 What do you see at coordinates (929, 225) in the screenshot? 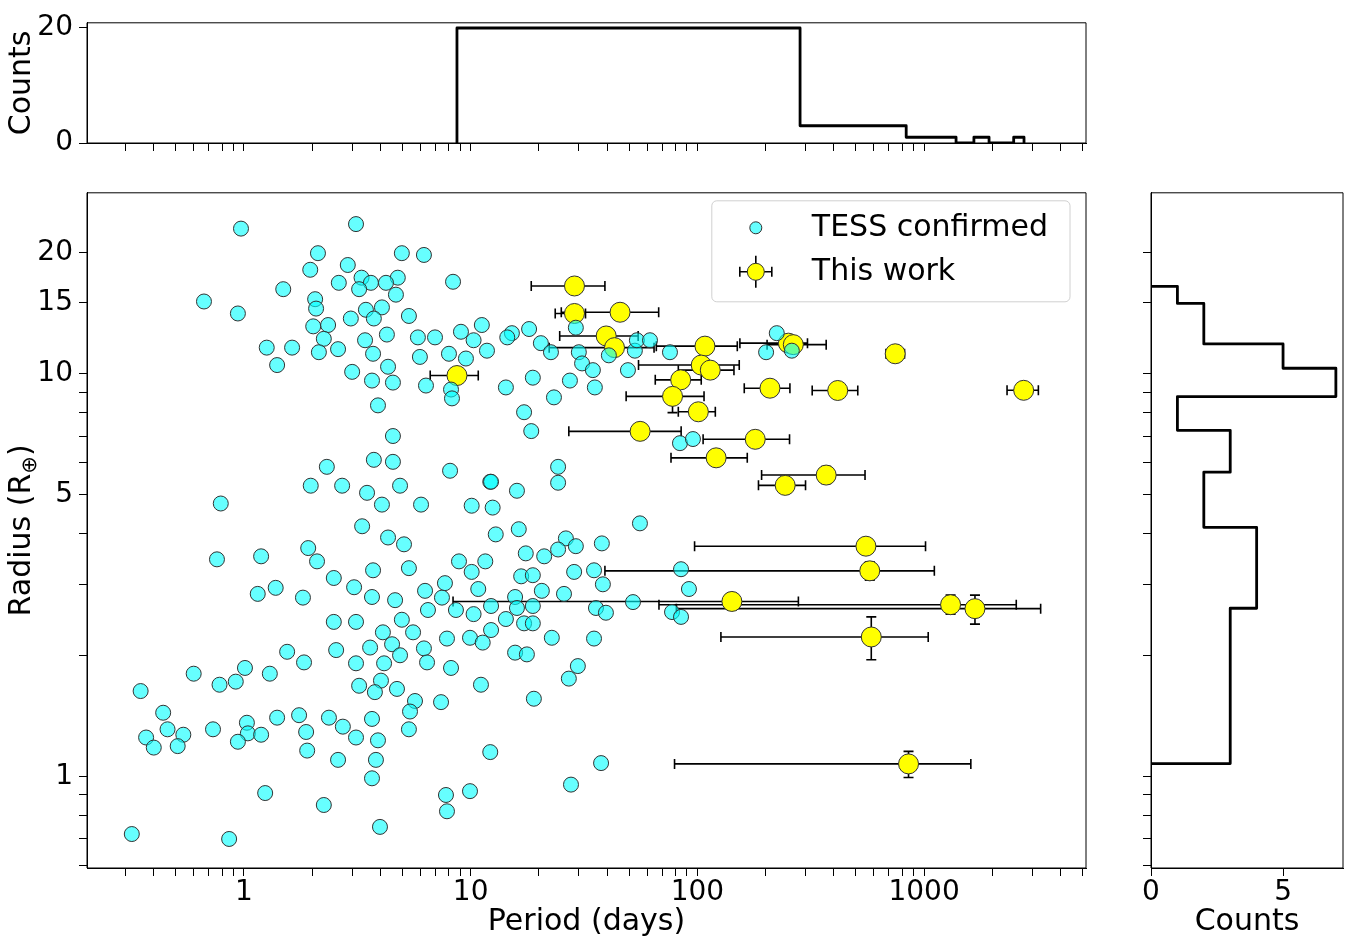
I see `legend-label: TESS confirmed` at bounding box center [929, 225].